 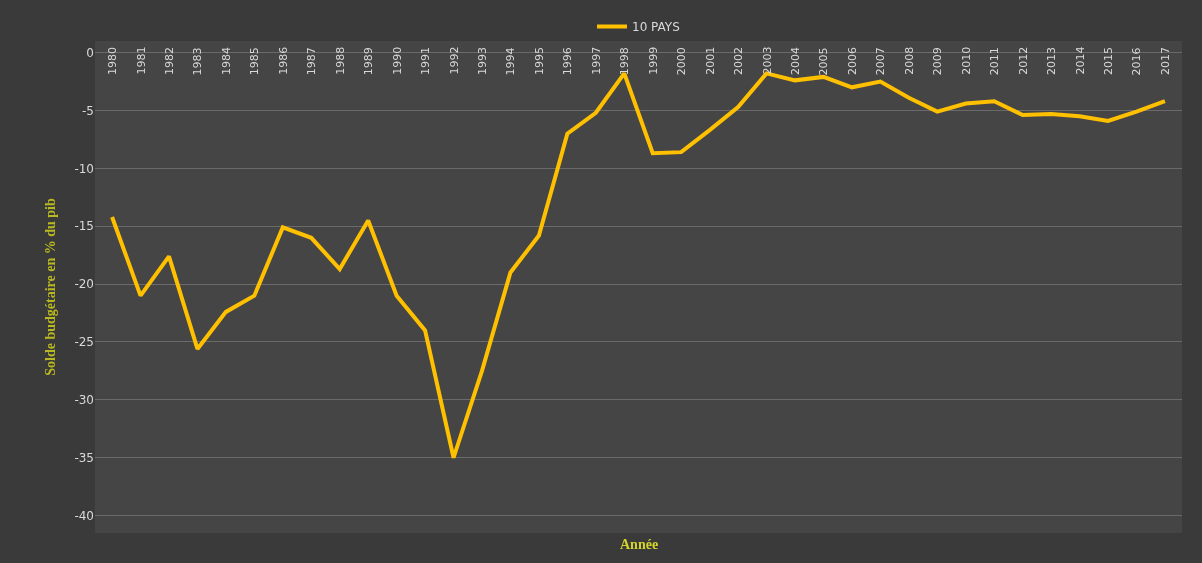 I want to click on x-tick-label: 1996, so click(x=568, y=61).